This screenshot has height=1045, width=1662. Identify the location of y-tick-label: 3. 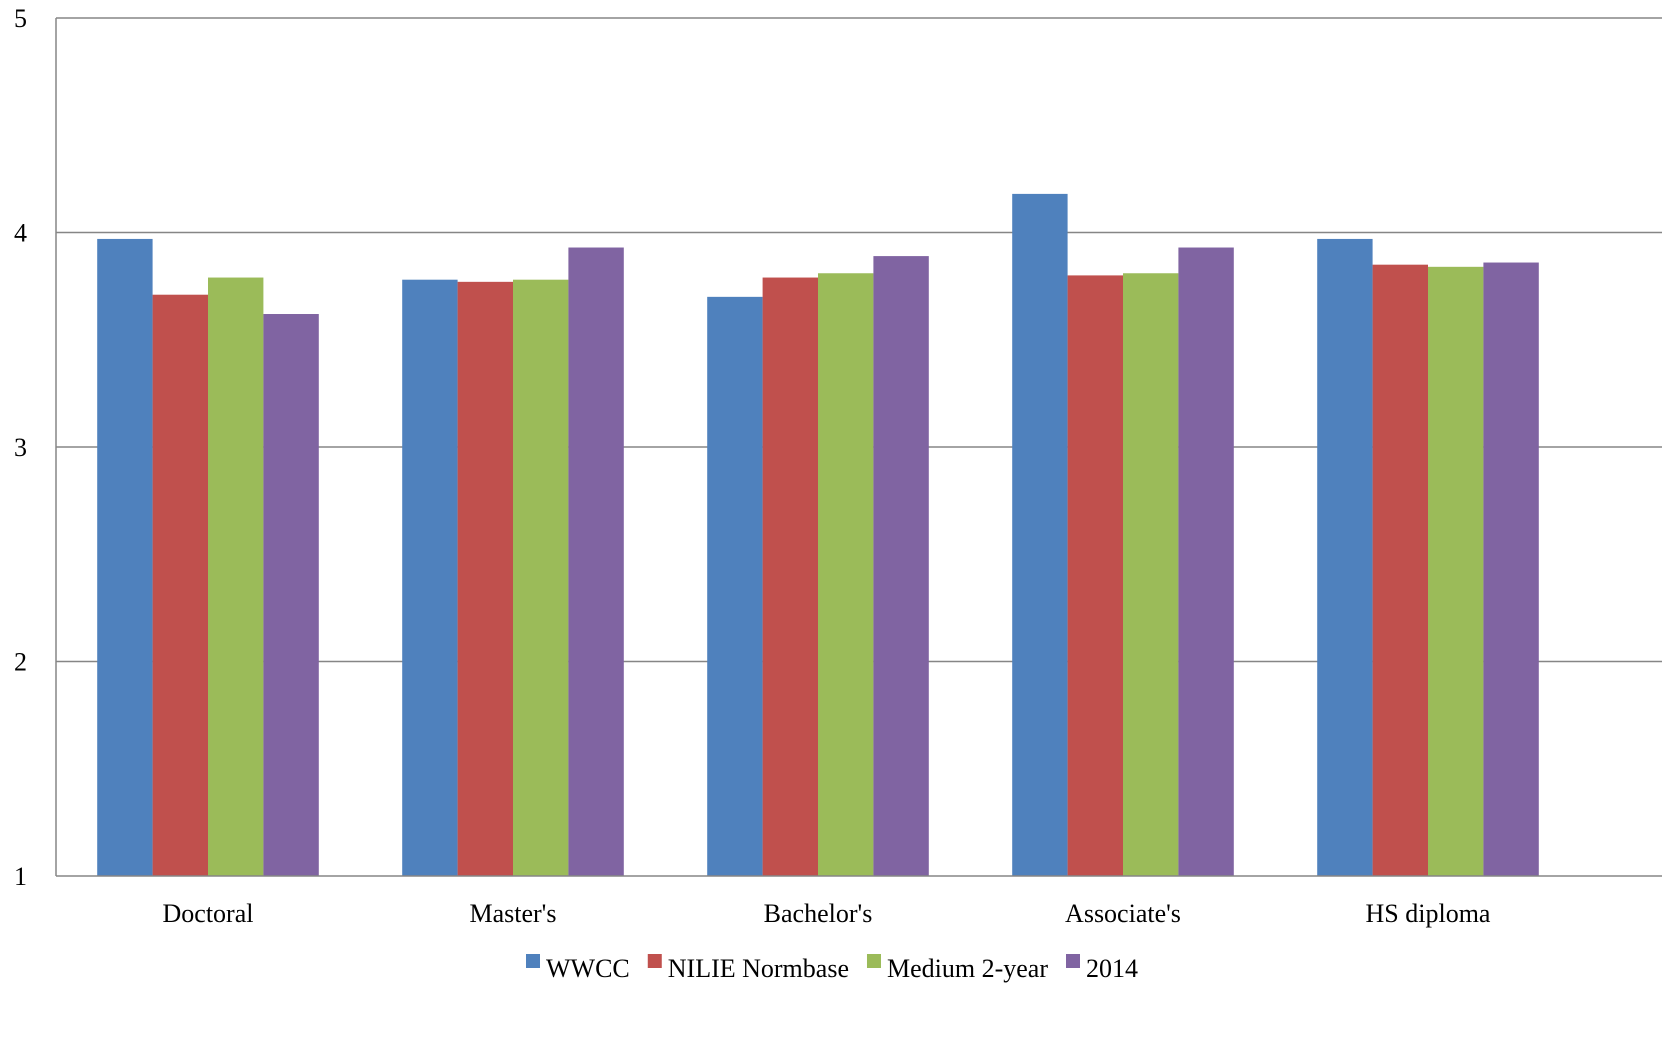
(20, 447).